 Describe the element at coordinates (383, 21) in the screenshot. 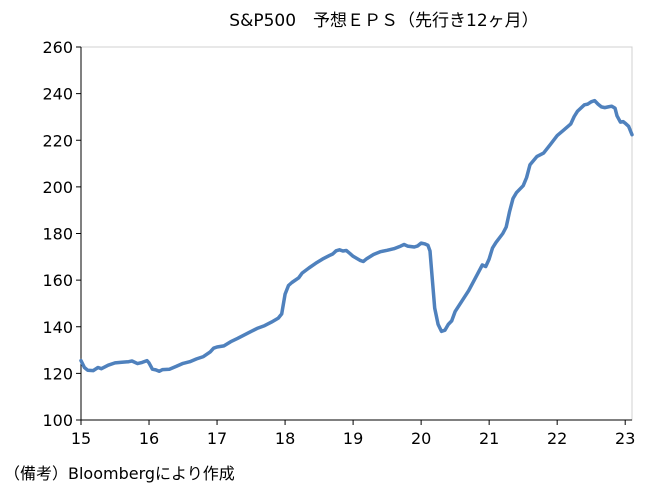

I see `chart-title: S&P500 予想ＥＰＳ（先行き12ヶ月）` at that location.